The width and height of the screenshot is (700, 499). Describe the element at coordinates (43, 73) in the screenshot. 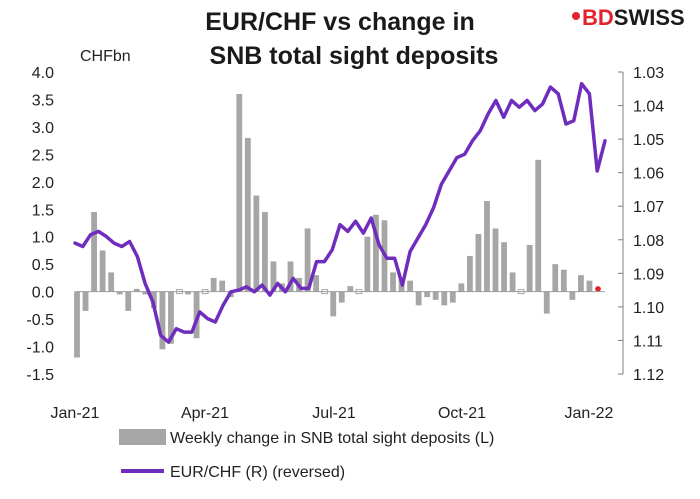

I see `left-tick-label: 4.0` at that location.